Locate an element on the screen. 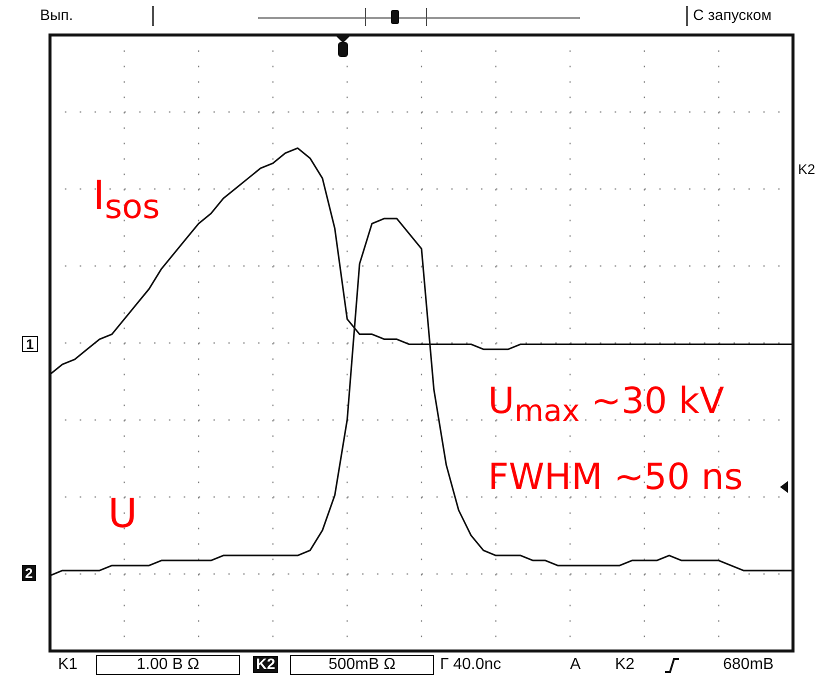 This screenshot has height=683, width=836. text: A is located at coordinates (575, 664).